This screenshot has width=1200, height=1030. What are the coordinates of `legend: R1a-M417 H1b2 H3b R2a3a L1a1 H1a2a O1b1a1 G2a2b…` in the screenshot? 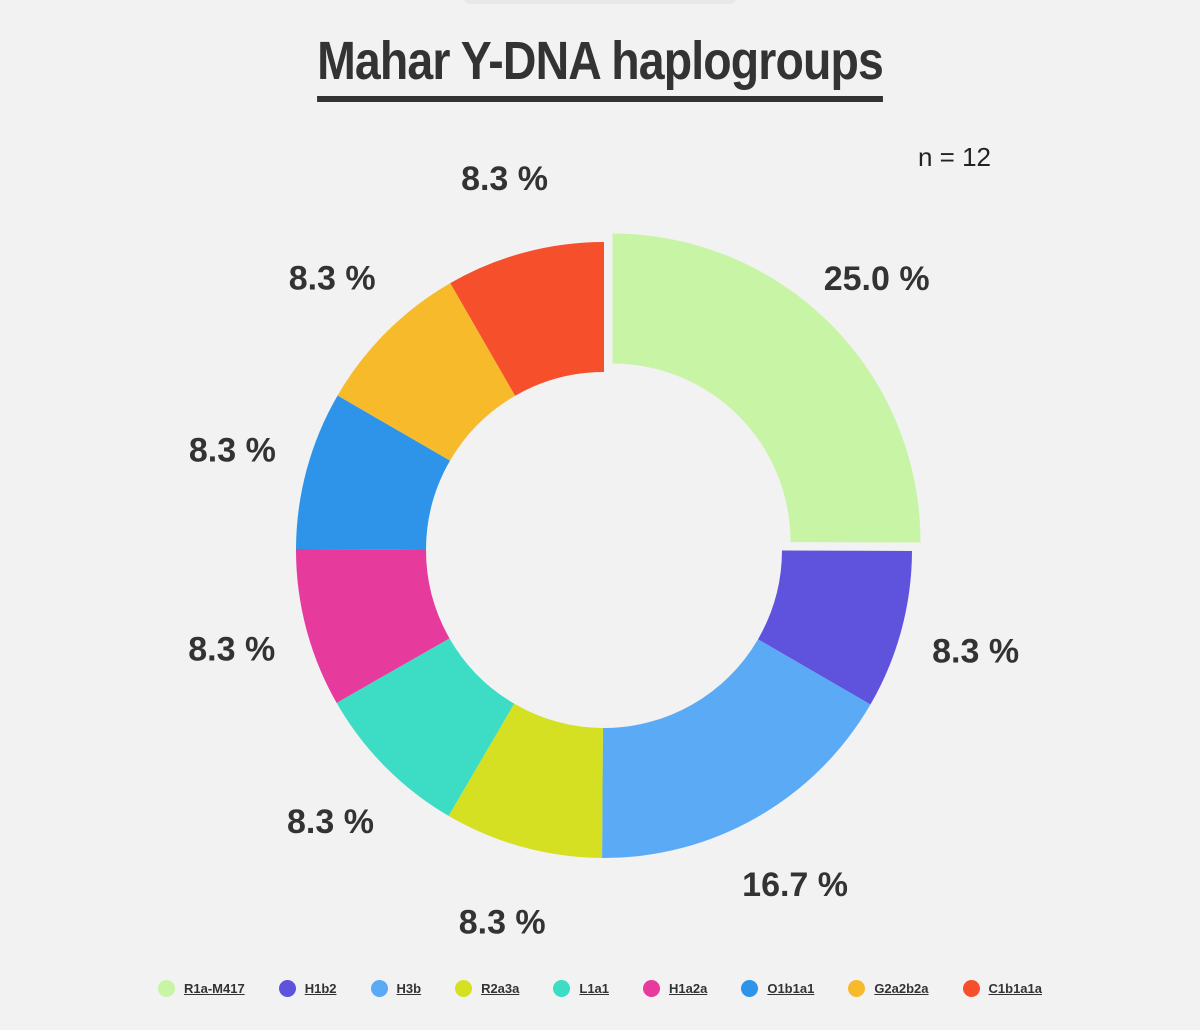 It's located at (600, 988).